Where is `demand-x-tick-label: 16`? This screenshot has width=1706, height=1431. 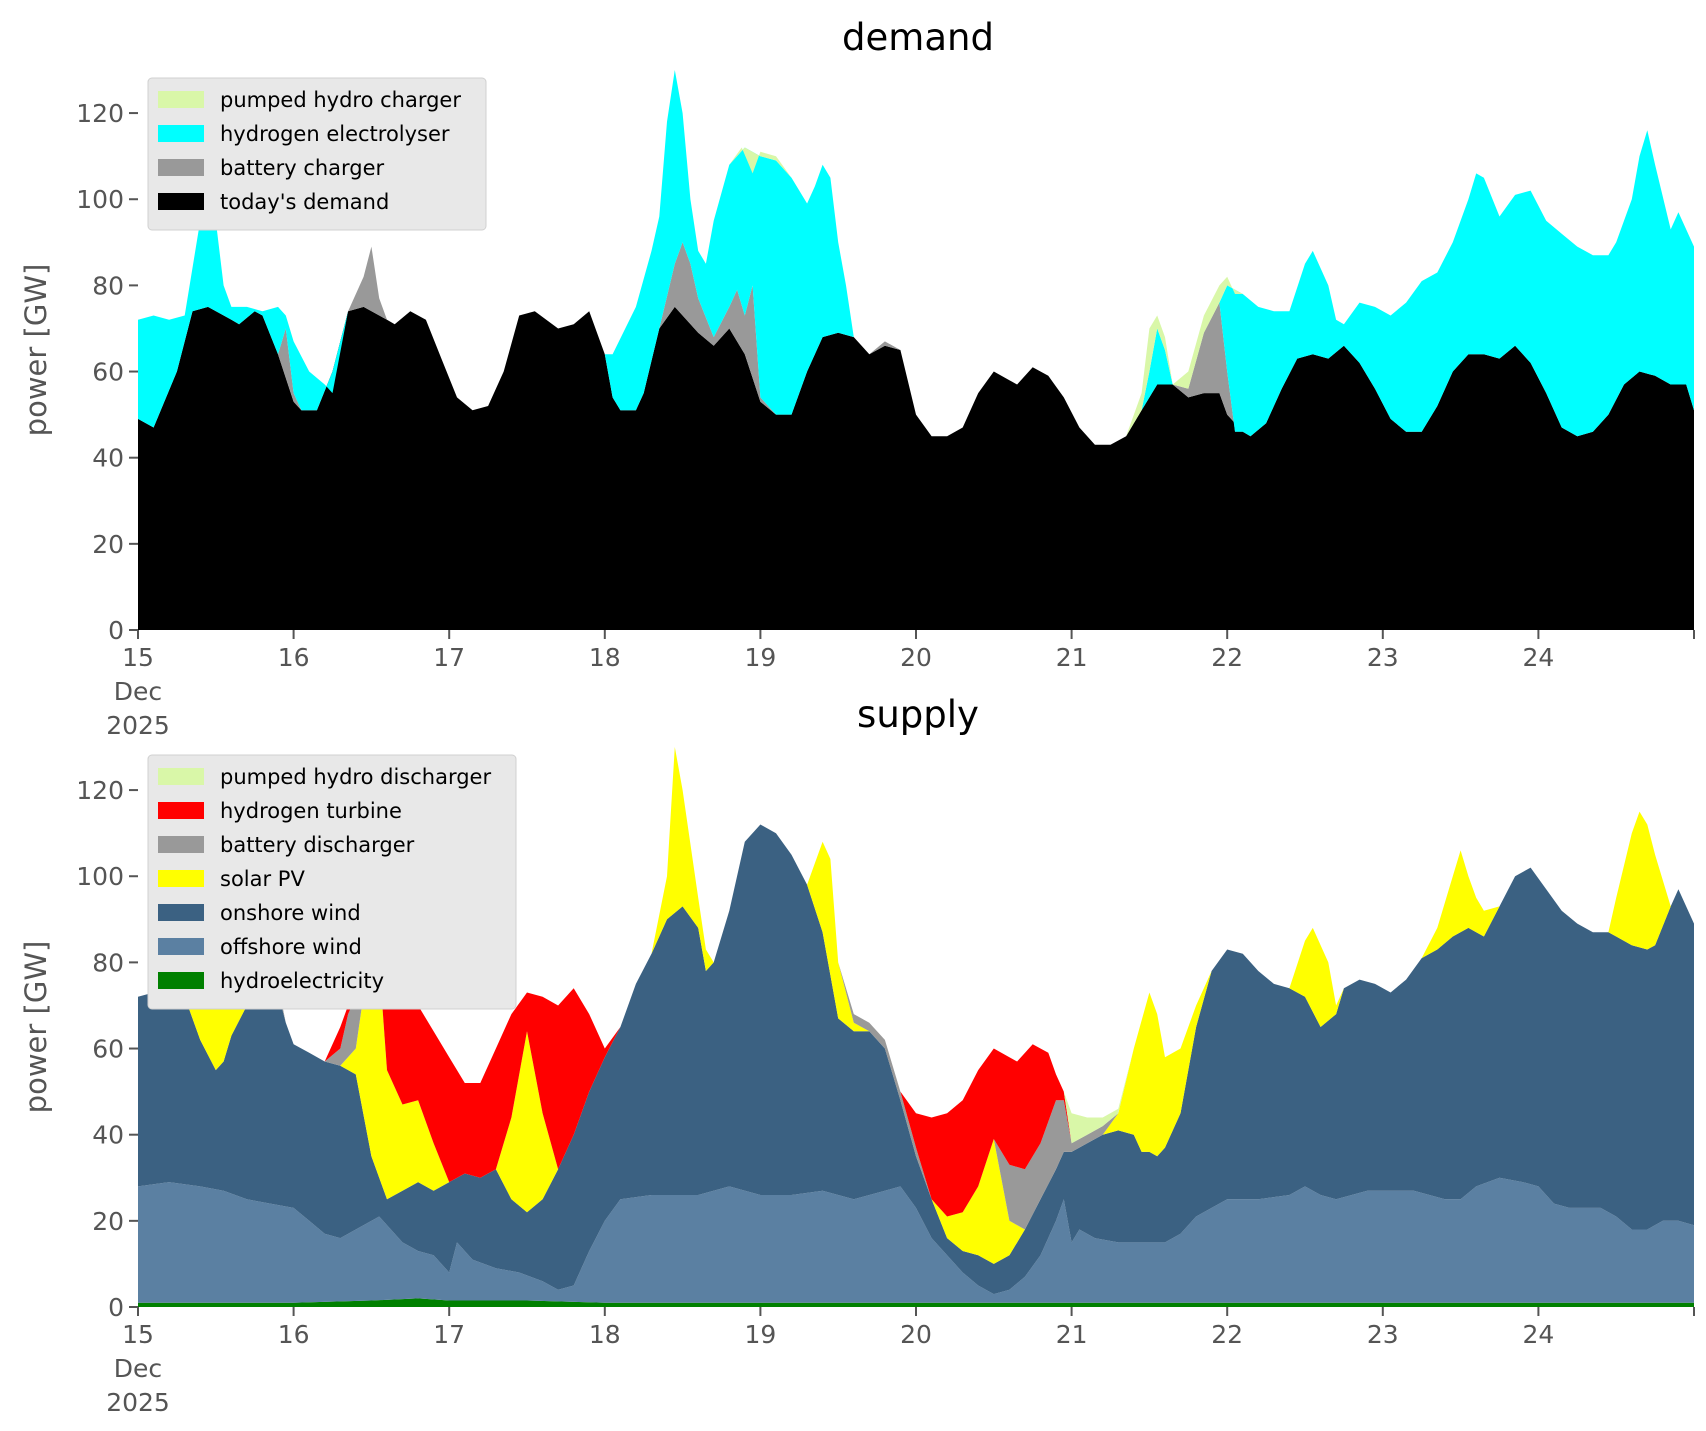 demand-x-tick-label: 16 is located at coordinates (294, 657).